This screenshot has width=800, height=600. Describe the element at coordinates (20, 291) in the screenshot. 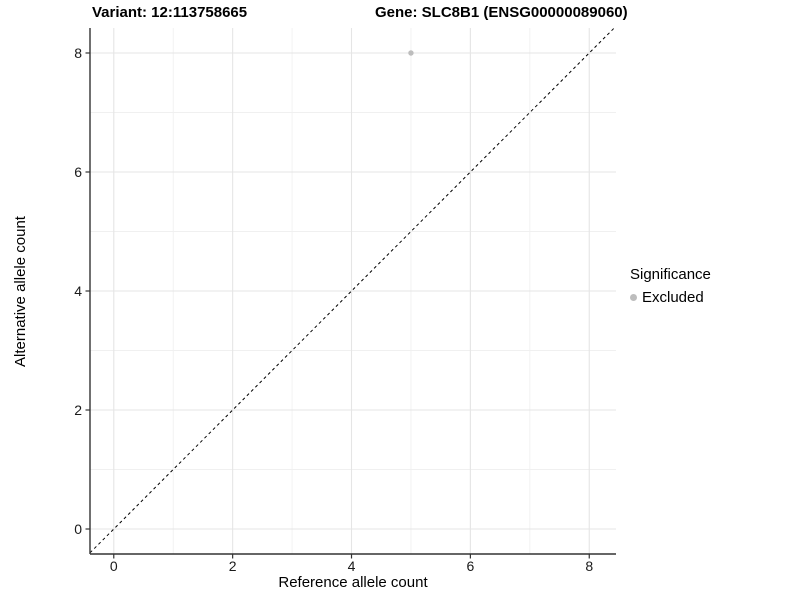

I see `y-axis-title: Alternative allele count` at that location.